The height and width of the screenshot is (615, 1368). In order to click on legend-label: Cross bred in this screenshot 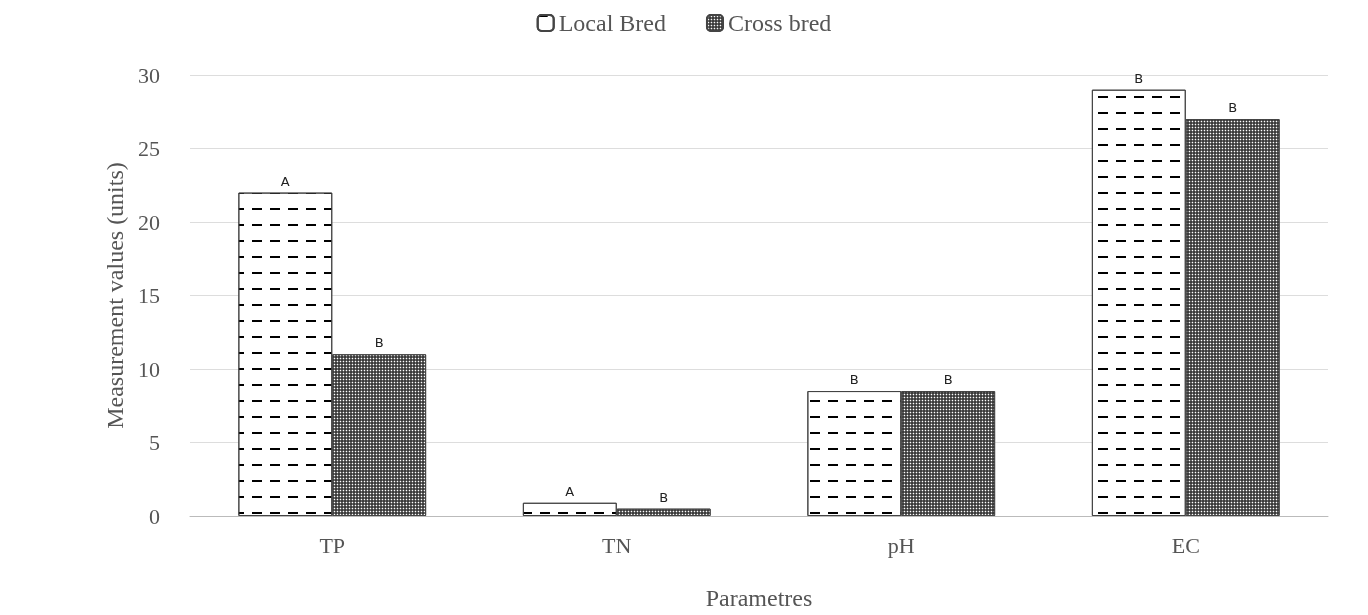, I will do `click(779, 23)`.